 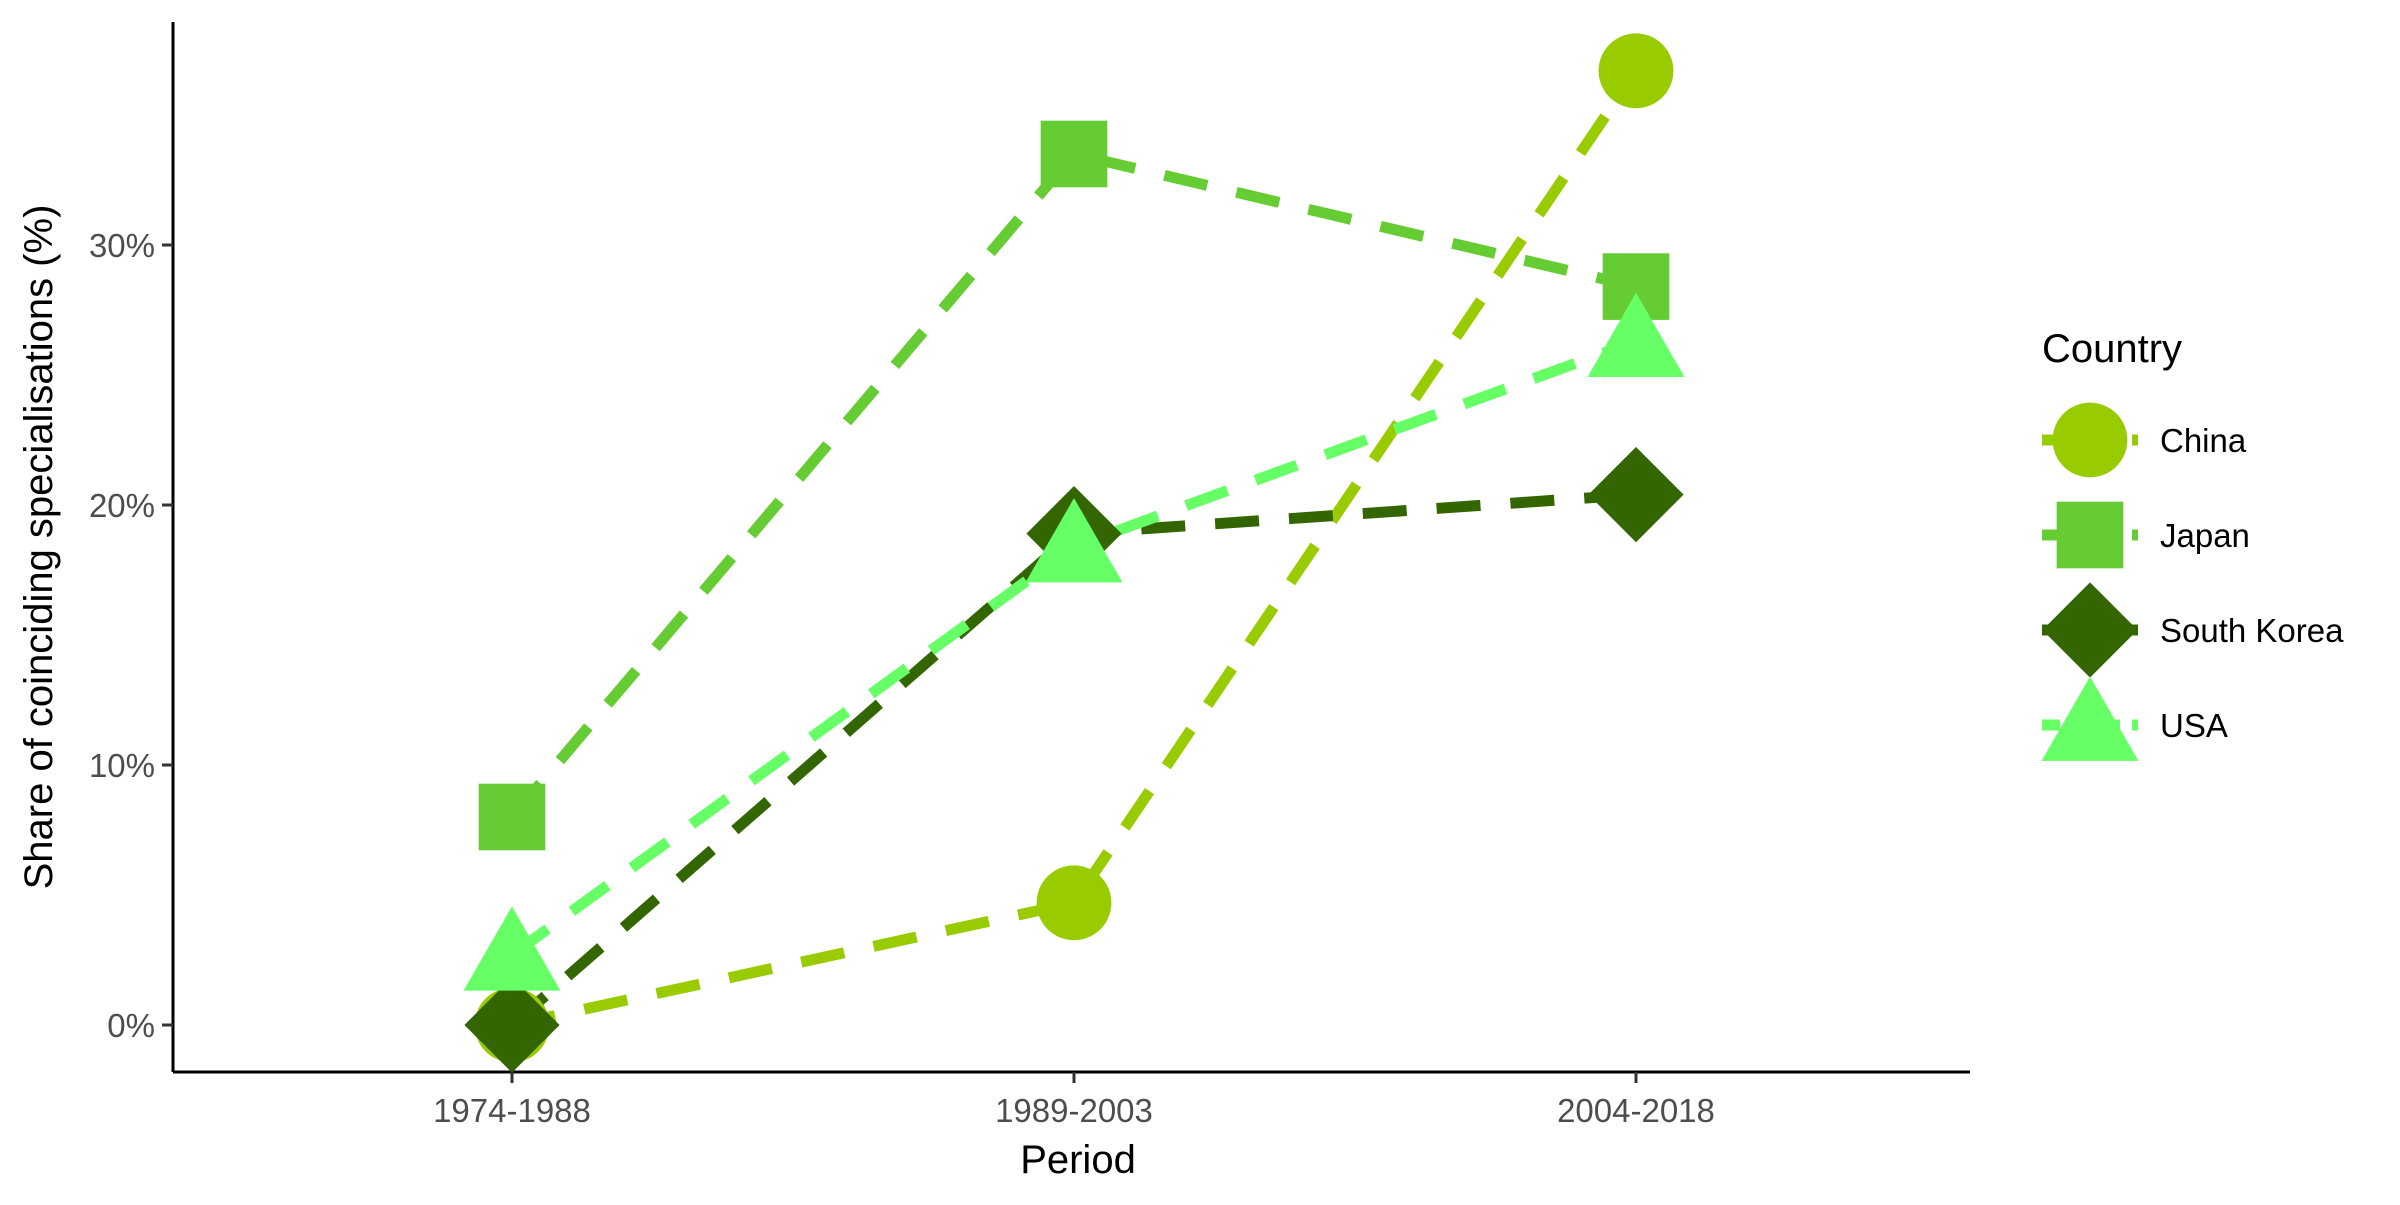 I want to click on y-axis-title: Share of coinciding specialisations (%), so click(x=39, y=547).